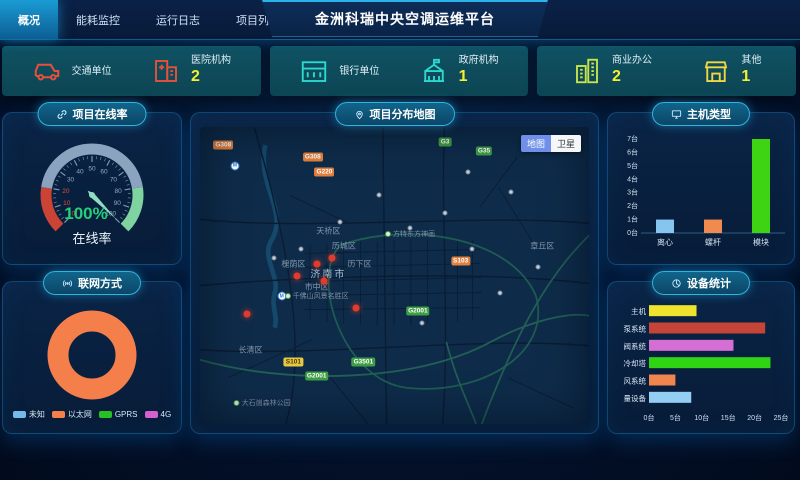 Image resolution: width=800 pixels, height=480 pixels. Describe the element at coordinates (328, 231) in the screenshot. I see `place-label: 天桥区` at that location.